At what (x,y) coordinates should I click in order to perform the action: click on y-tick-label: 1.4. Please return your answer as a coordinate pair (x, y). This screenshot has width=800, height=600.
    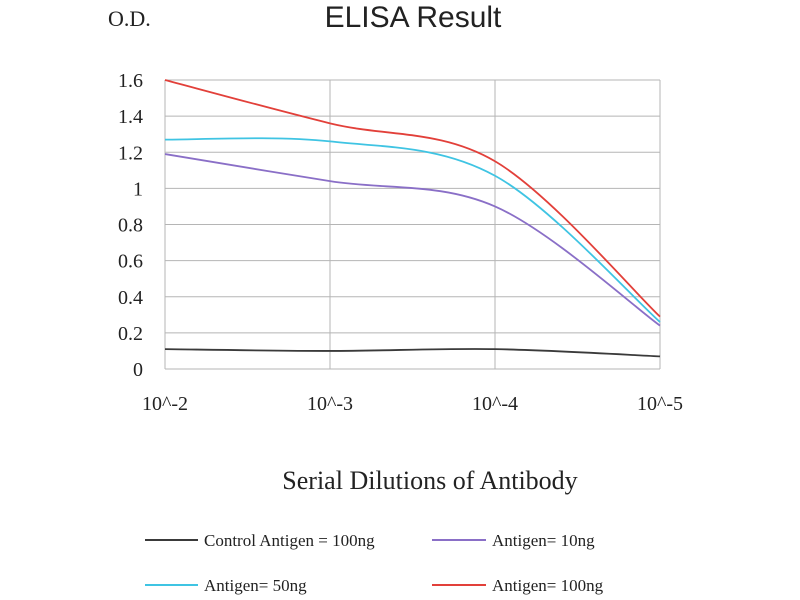
    Looking at the image, I should click on (130, 117).